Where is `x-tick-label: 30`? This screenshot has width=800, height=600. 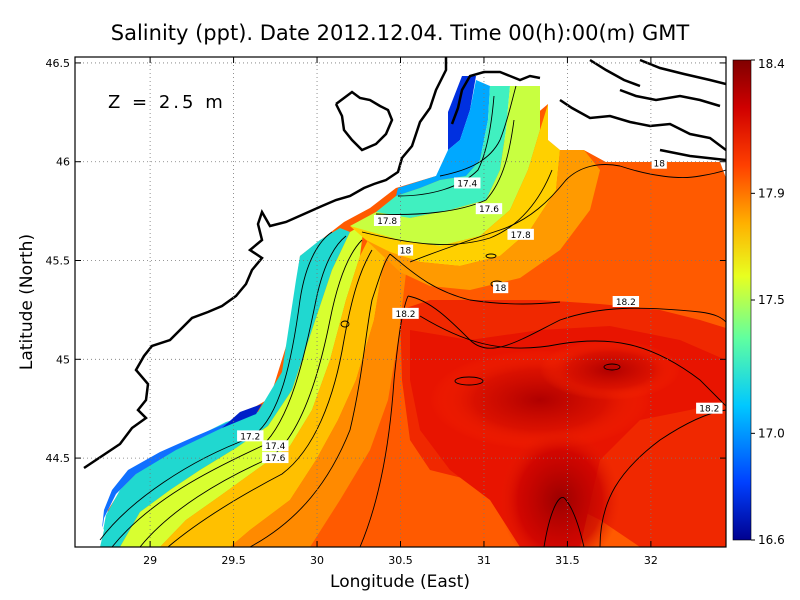
x-tick-label: 30 is located at coordinates (317, 560).